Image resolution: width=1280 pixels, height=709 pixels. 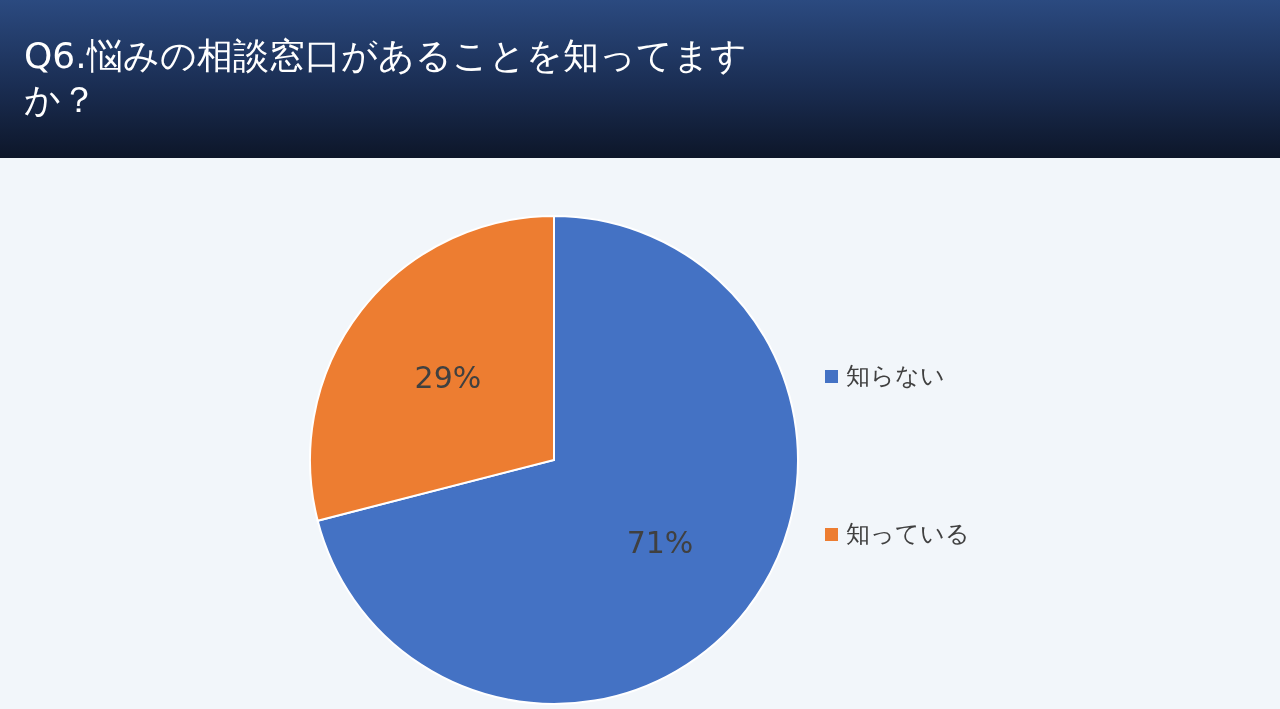 What do you see at coordinates (386, 78) in the screenshot?
I see `chart-title: Q6.悩みの相談窓口があることを知ってますか？` at bounding box center [386, 78].